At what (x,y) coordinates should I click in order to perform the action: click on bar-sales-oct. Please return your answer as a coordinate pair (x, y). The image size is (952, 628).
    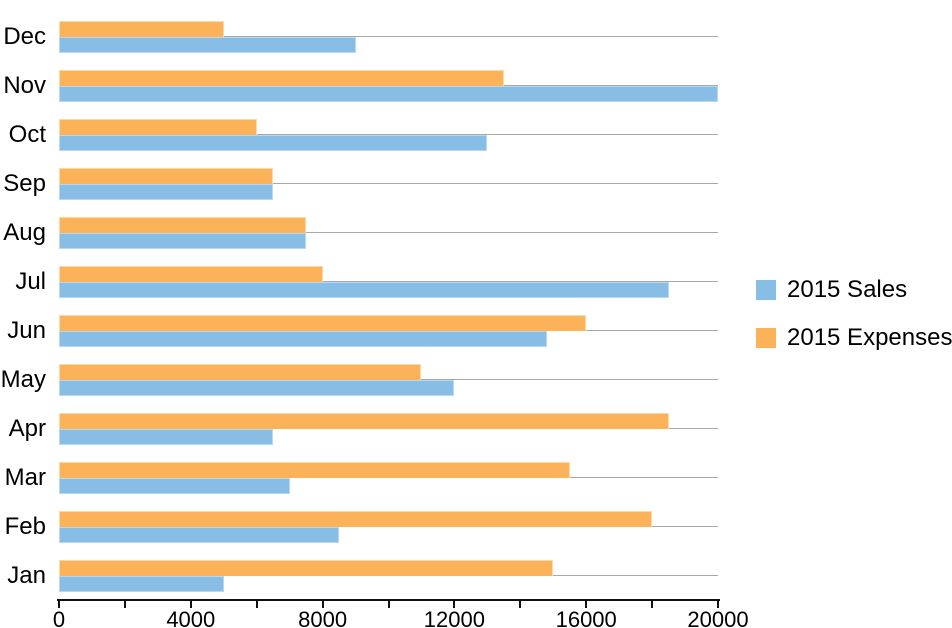
    Looking at the image, I should click on (273, 142).